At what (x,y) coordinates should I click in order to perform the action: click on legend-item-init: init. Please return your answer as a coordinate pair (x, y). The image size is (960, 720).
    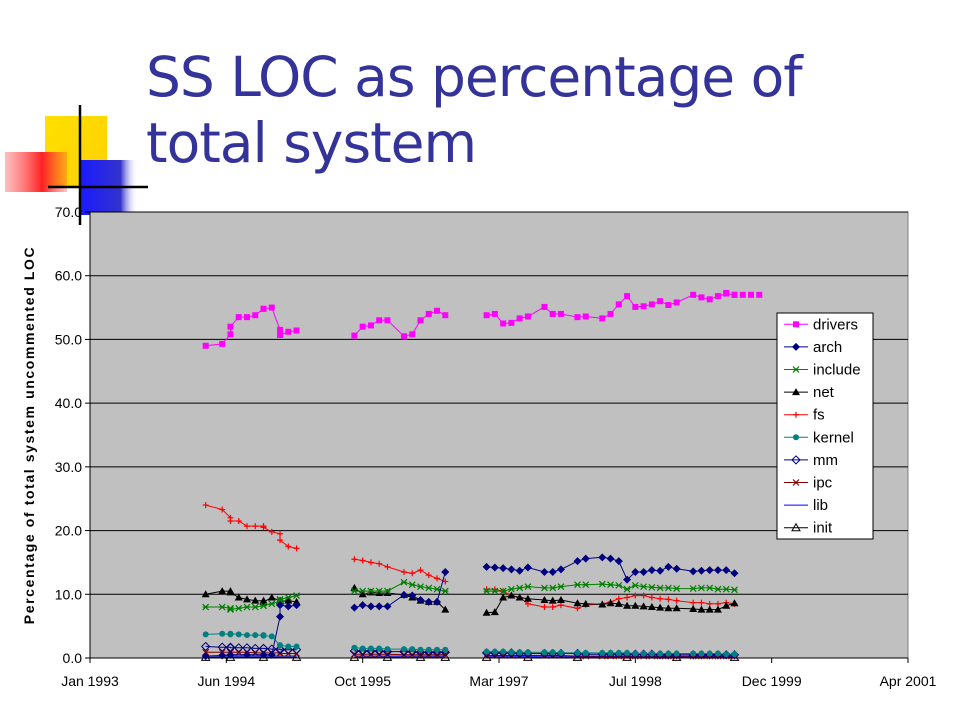
    Looking at the image, I should click on (808, 528).